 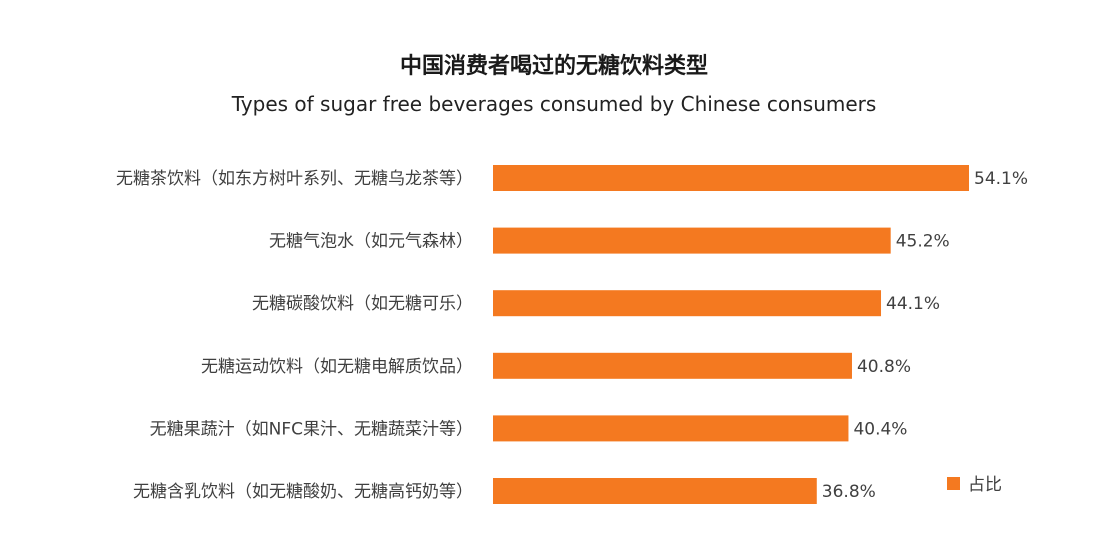 What do you see at coordinates (337, 367) in the screenshot?
I see `category-label: 无糖运动饮料（如无糖电解质饮品）` at bounding box center [337, 367].